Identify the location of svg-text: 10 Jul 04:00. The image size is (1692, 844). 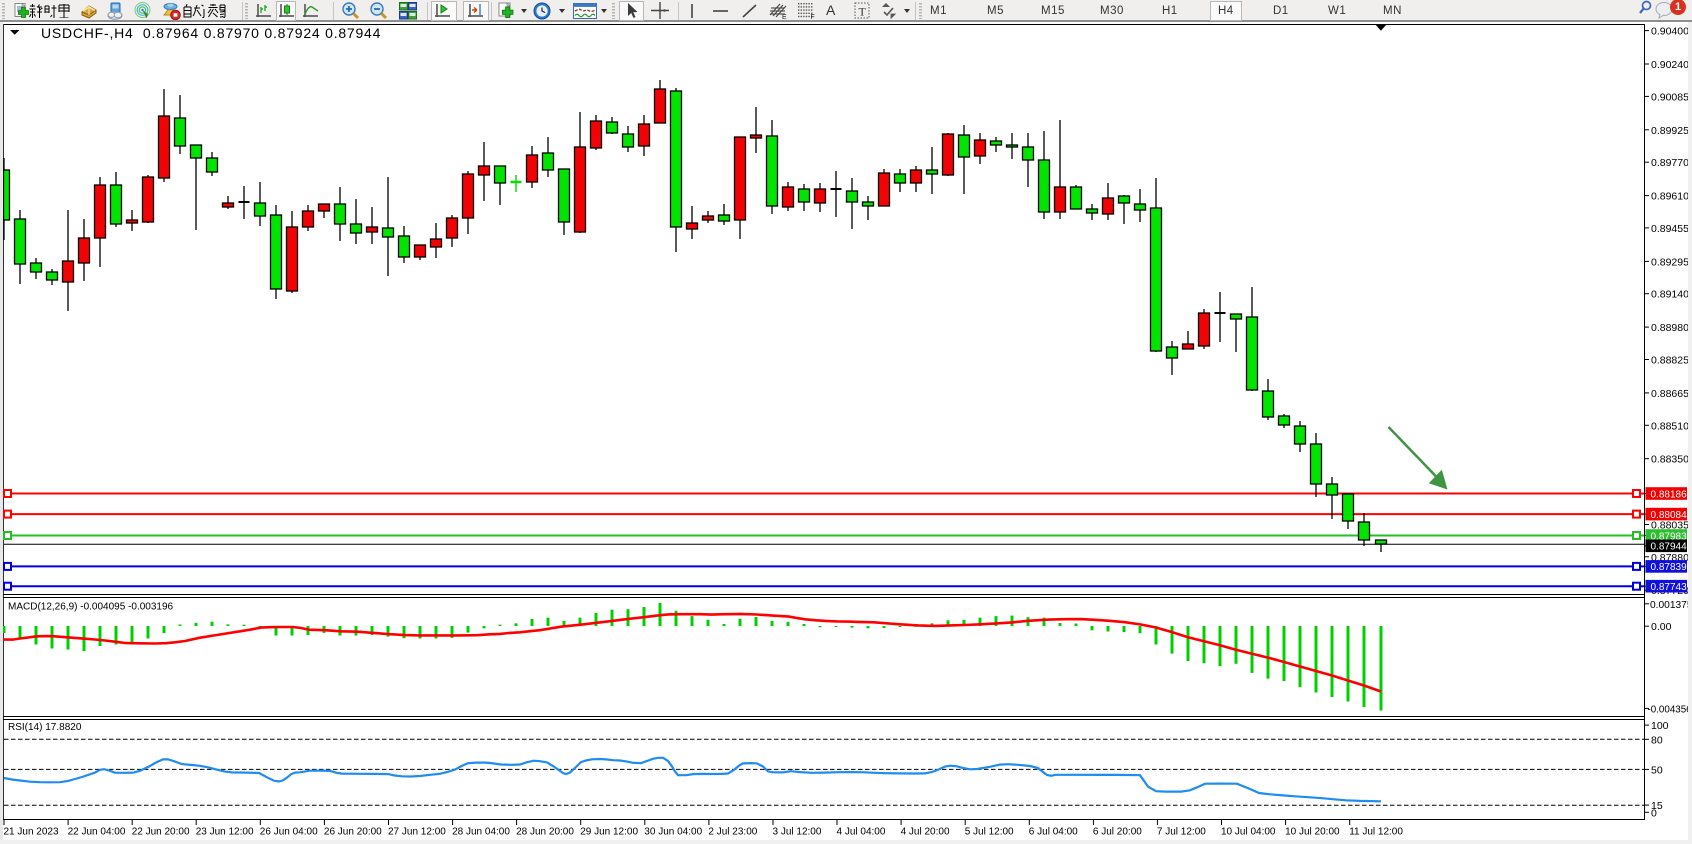
(1248, 832).